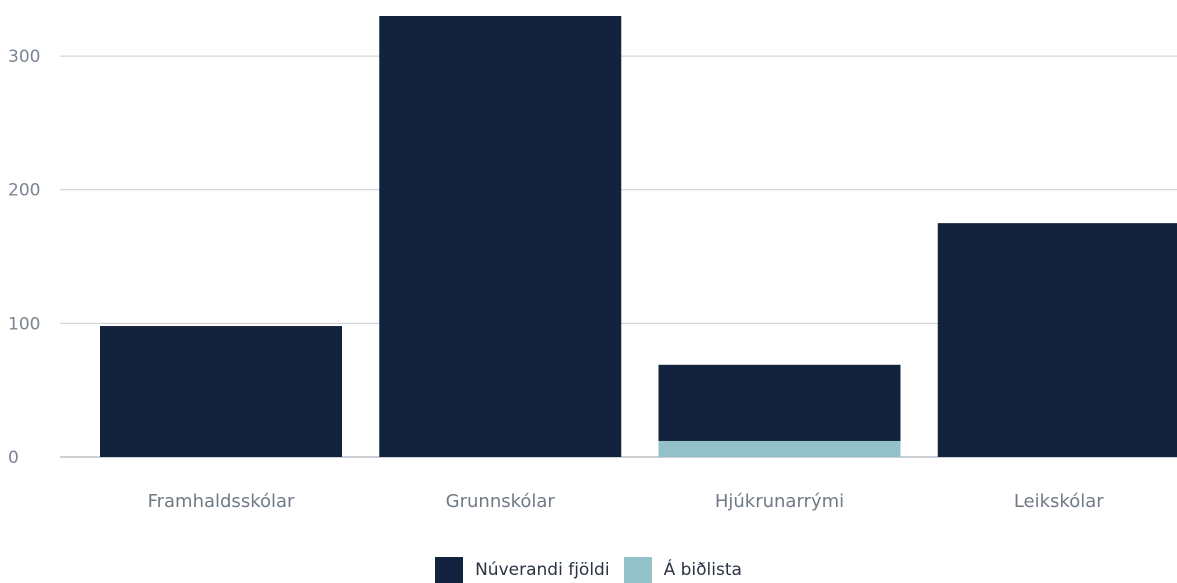 The height and width of the screenshot is (583, 1177). I want to click on legend-label: Núverandi fjöldi, so click(542, 570).